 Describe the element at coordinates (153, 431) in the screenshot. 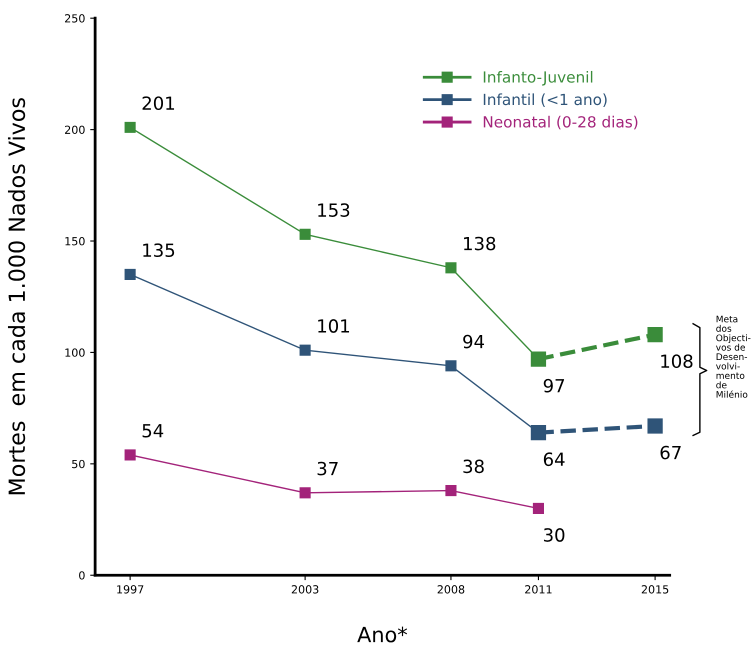

I see `data-label: 54` at that location.